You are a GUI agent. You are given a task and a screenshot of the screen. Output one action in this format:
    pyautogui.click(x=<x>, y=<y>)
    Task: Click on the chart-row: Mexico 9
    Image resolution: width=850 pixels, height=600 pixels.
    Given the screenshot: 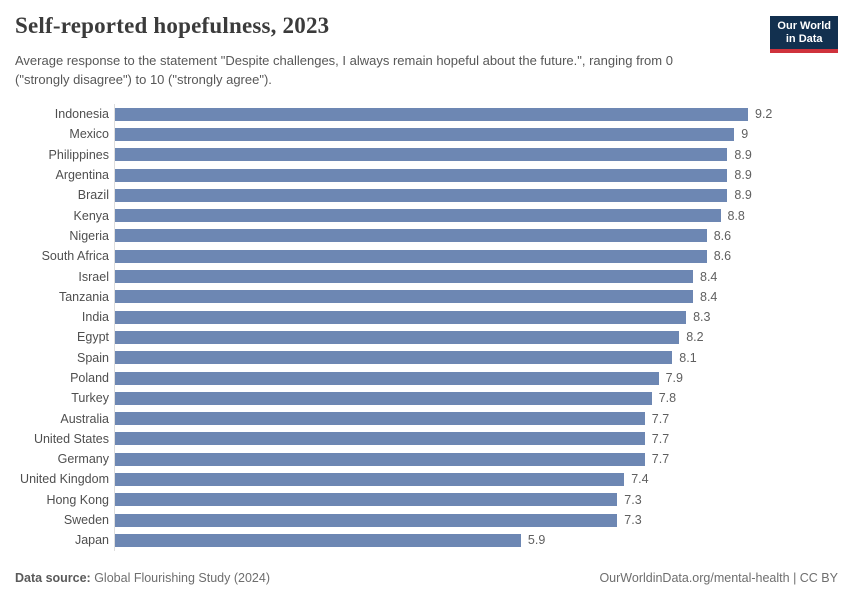 What is the action you would take?
    pyautogui.click(x=425, y=134)
    